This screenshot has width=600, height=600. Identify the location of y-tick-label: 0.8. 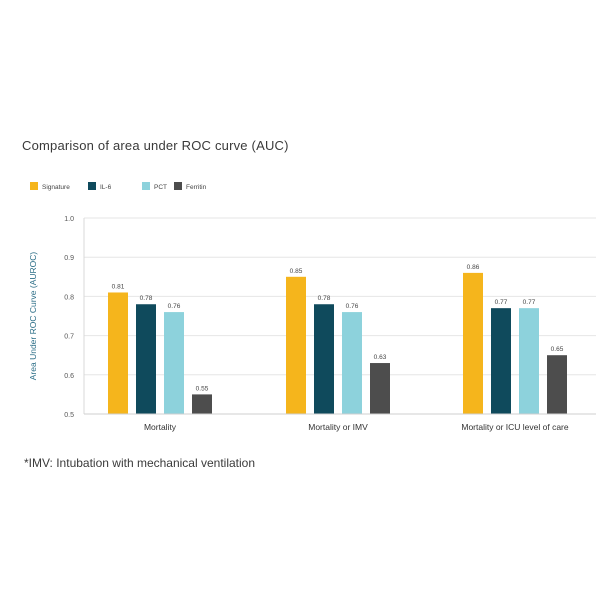
(69, 297).